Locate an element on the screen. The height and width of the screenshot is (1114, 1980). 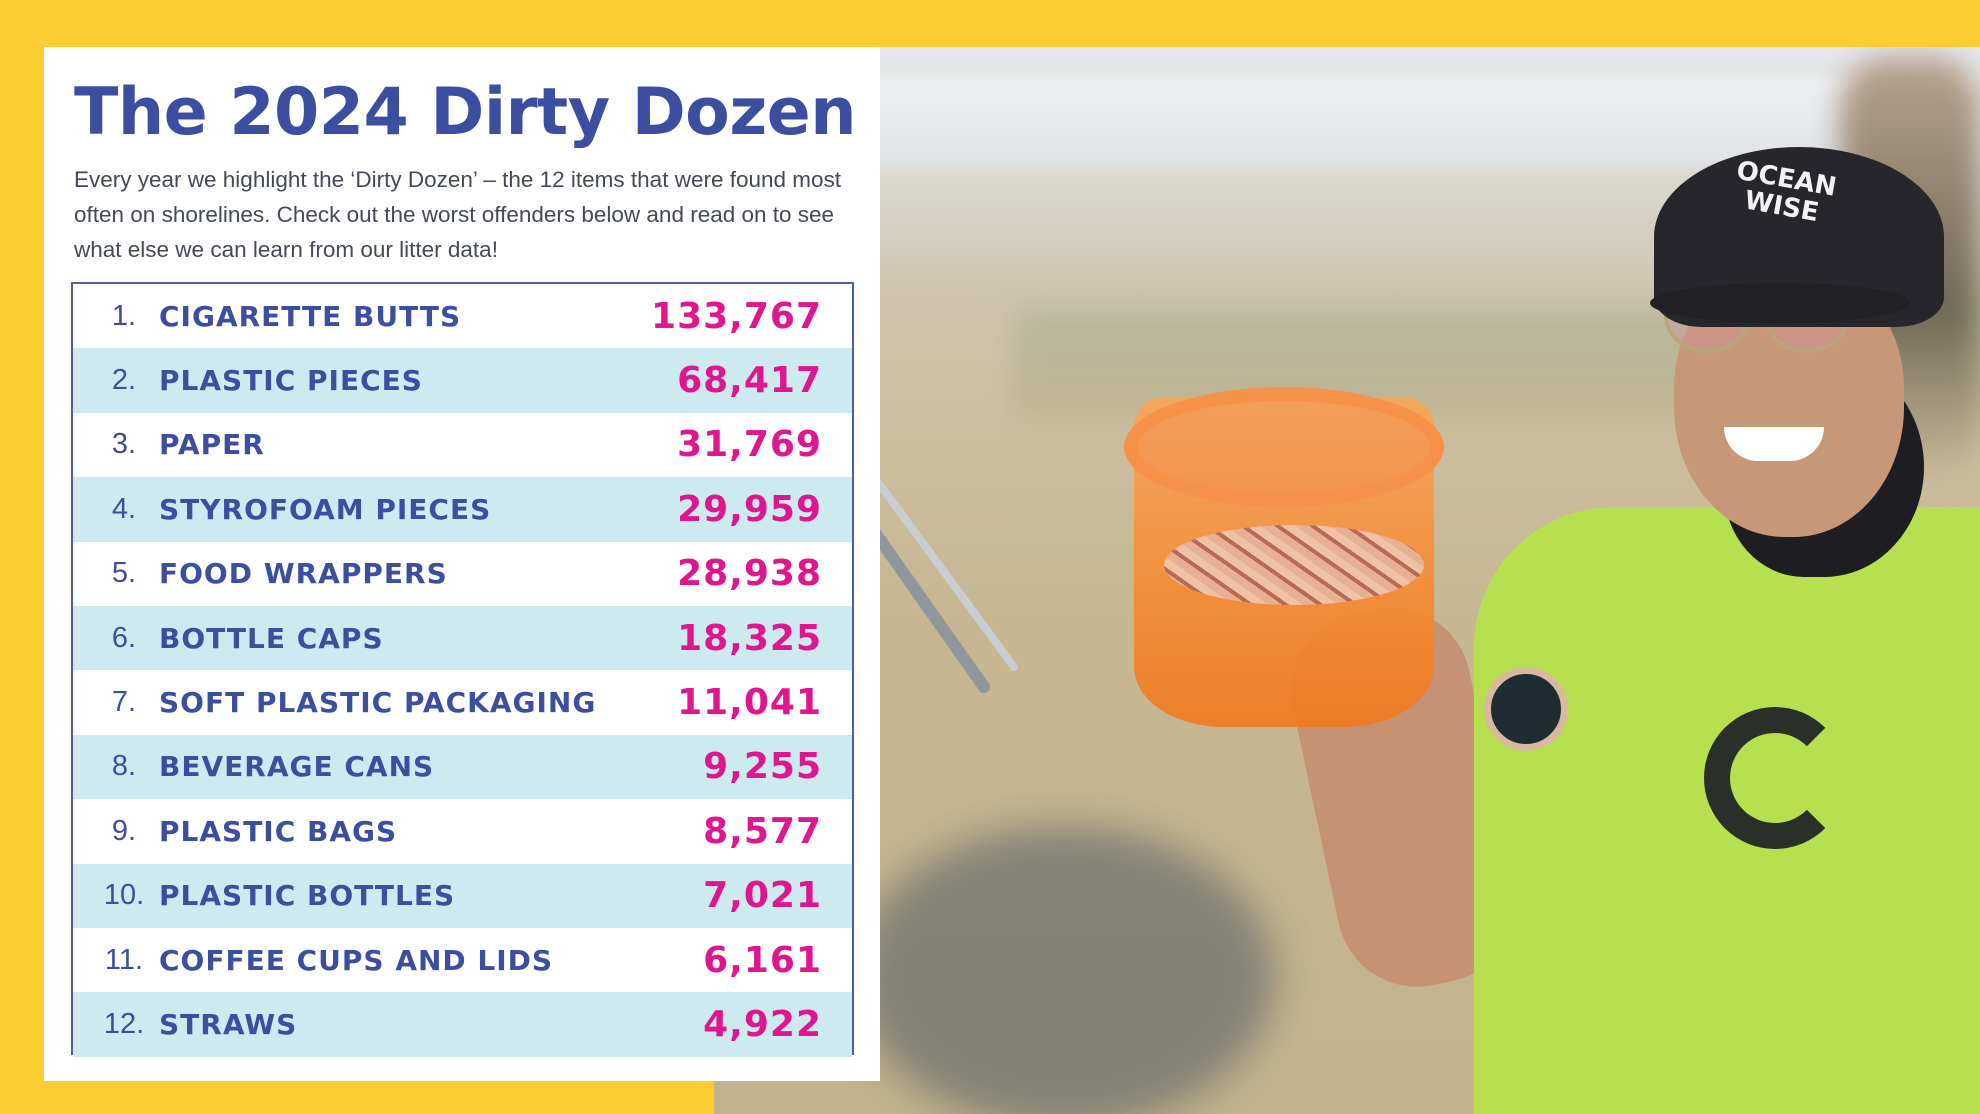
row-rank: 1. is located at coordinates (124, 315).